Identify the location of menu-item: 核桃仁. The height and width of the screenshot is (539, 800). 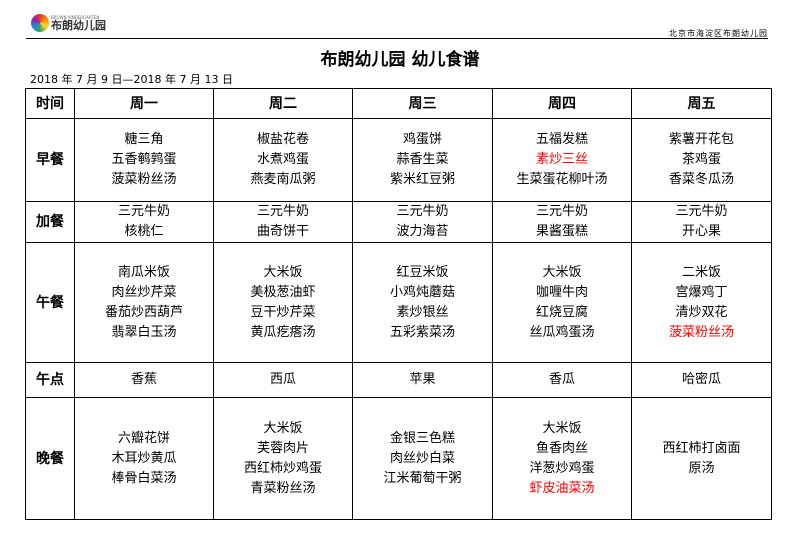
(144, 231).